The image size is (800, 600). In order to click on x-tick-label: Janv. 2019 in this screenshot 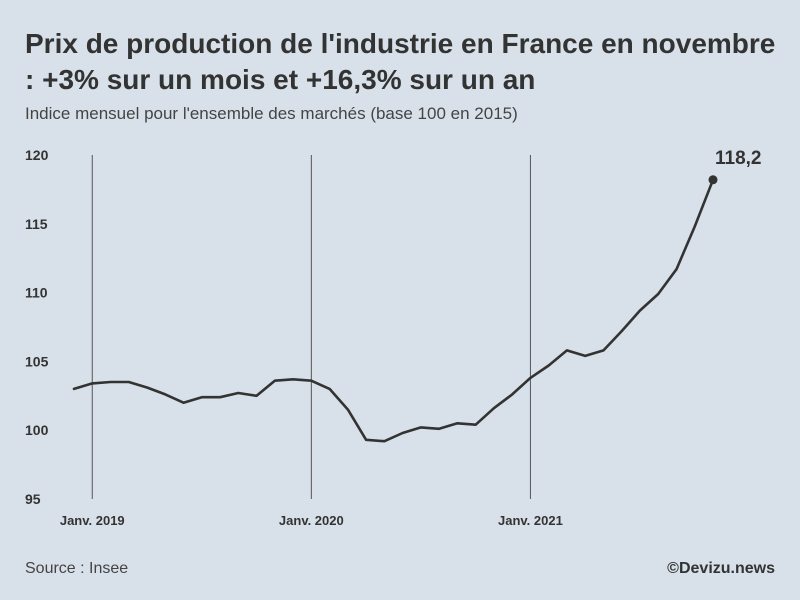, I will do `click(92, 520)`.